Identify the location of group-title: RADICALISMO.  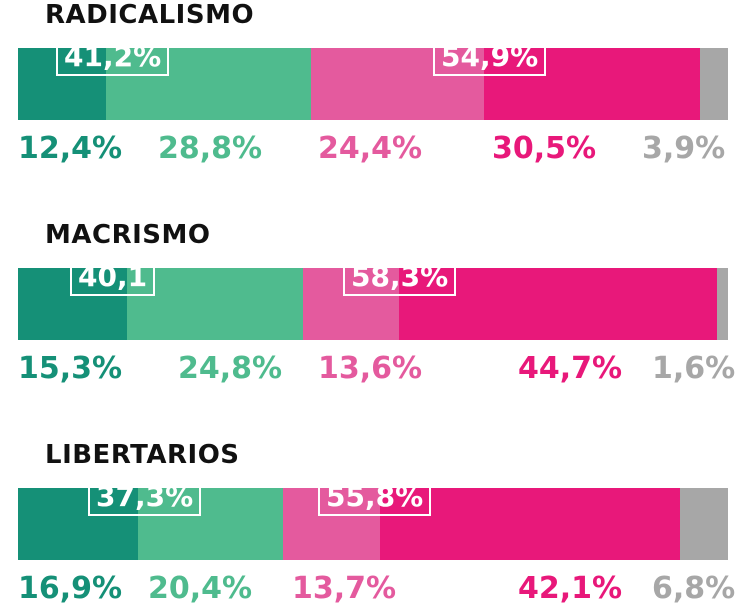
(150, 15).